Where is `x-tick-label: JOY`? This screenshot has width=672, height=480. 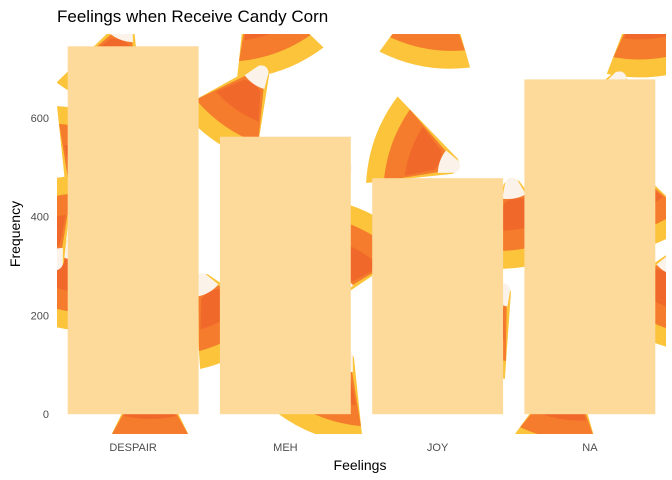
x-tick-label: JOY is located at coordinates (438, 448).